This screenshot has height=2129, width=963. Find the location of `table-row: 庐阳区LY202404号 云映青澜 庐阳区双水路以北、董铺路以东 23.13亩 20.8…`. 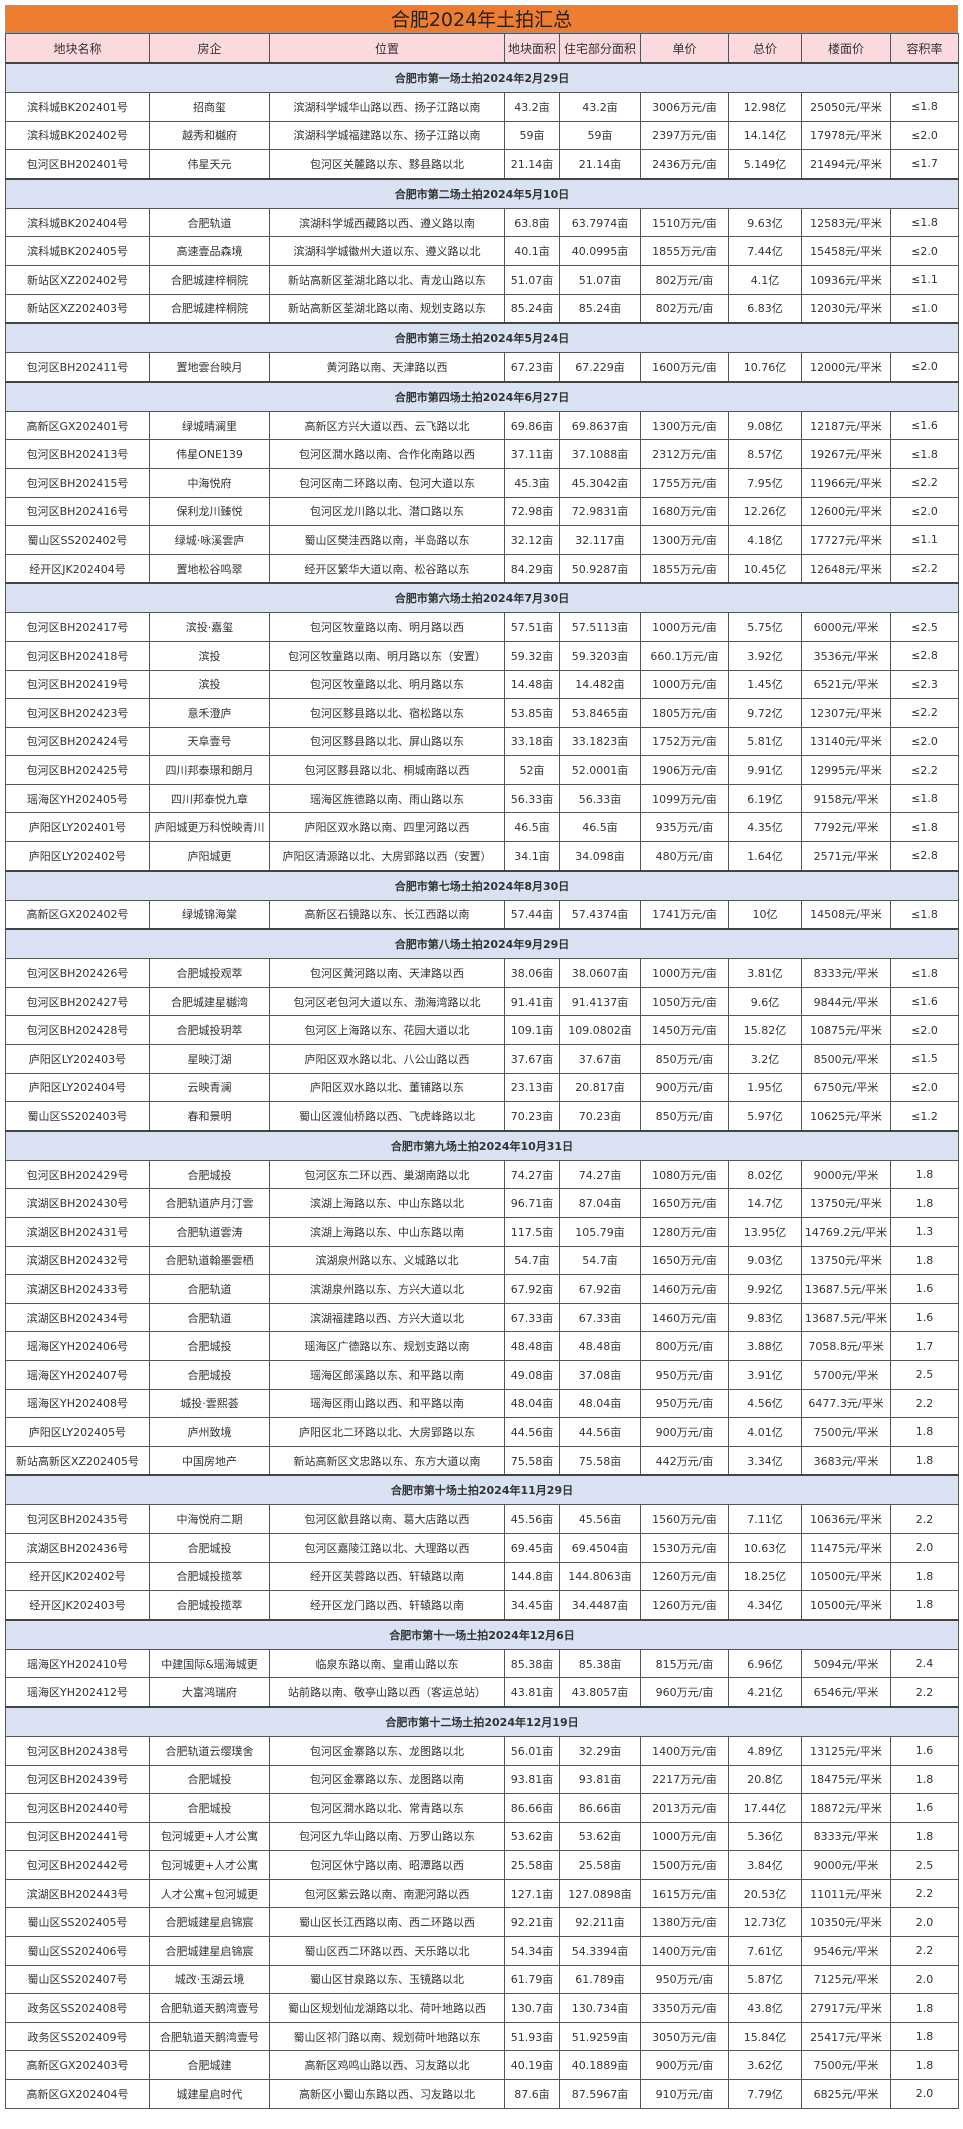

table-row: 庐阳区LY202404号 云映青澜 庐阳区双水路以北、董铺路以东 23.13亩 20.8… is located at coordinates (482, 1087).